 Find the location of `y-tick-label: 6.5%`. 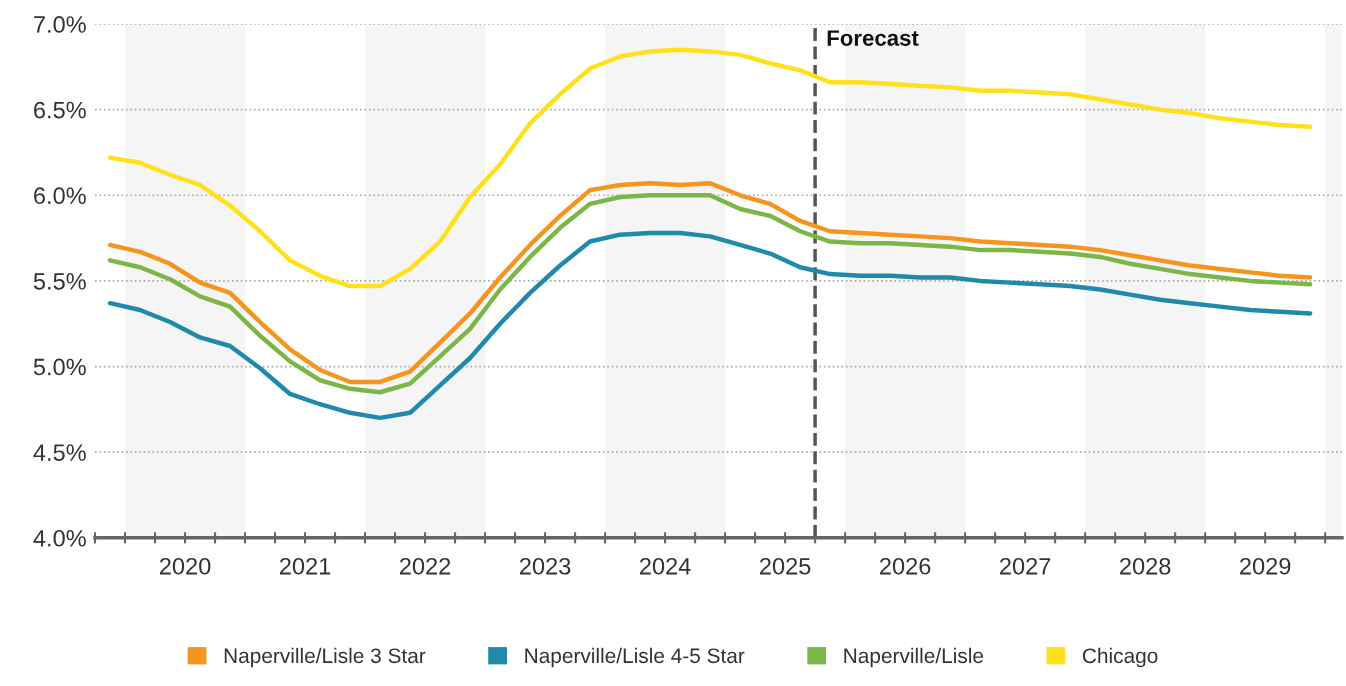

y-tick-label: 6.5% is located at coordinates (60, 110).